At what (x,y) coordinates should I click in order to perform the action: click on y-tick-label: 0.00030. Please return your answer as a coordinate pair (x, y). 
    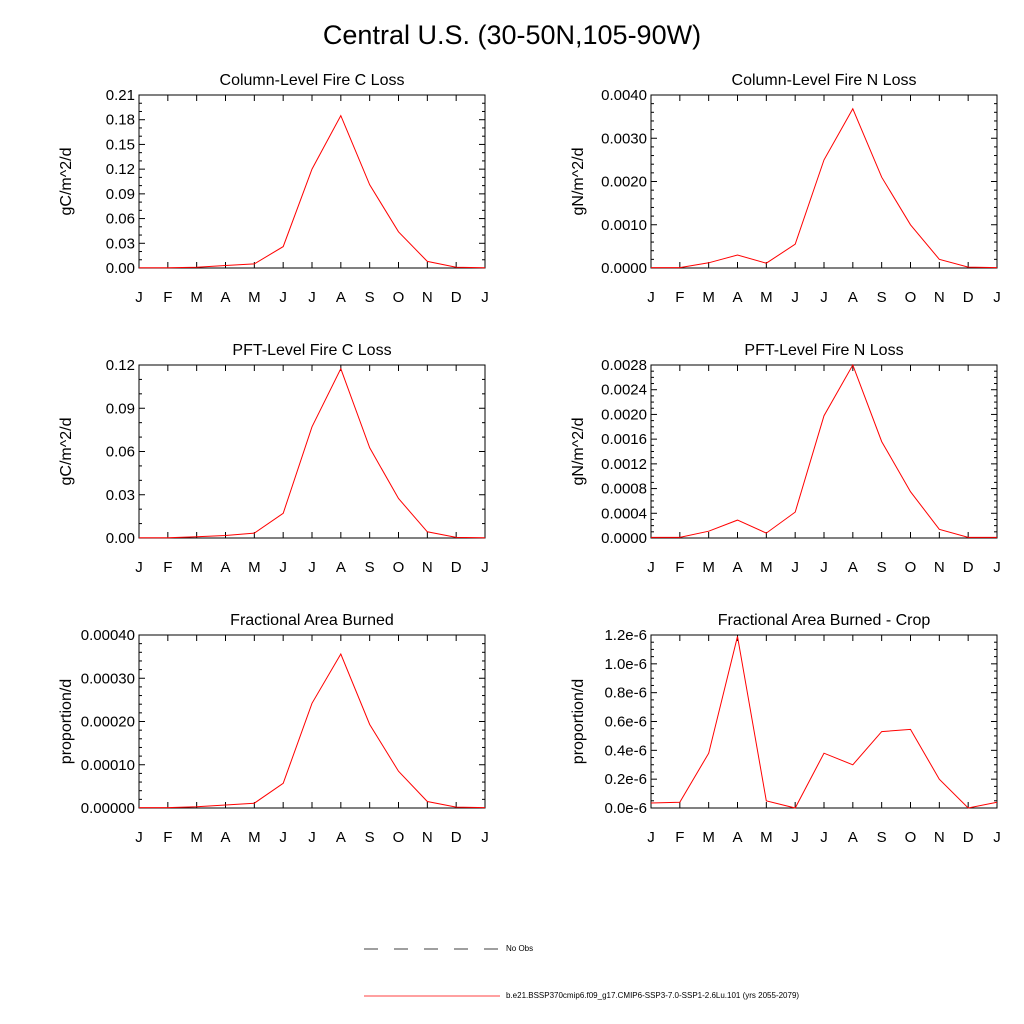
    Looking at the image, I should click on (108, 678).